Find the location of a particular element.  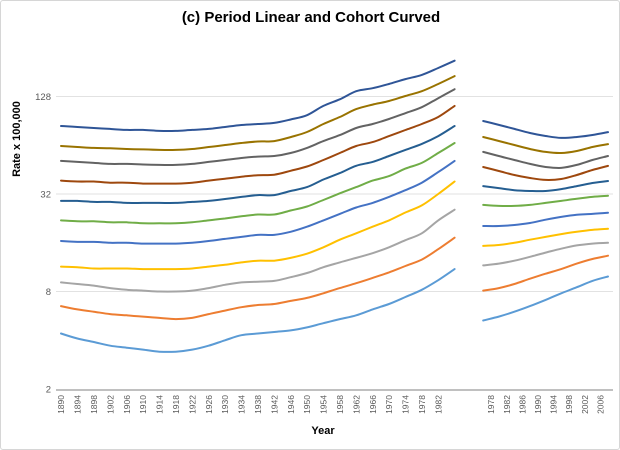

x-tick-label: 1914 is located at coordinates (160, 404).